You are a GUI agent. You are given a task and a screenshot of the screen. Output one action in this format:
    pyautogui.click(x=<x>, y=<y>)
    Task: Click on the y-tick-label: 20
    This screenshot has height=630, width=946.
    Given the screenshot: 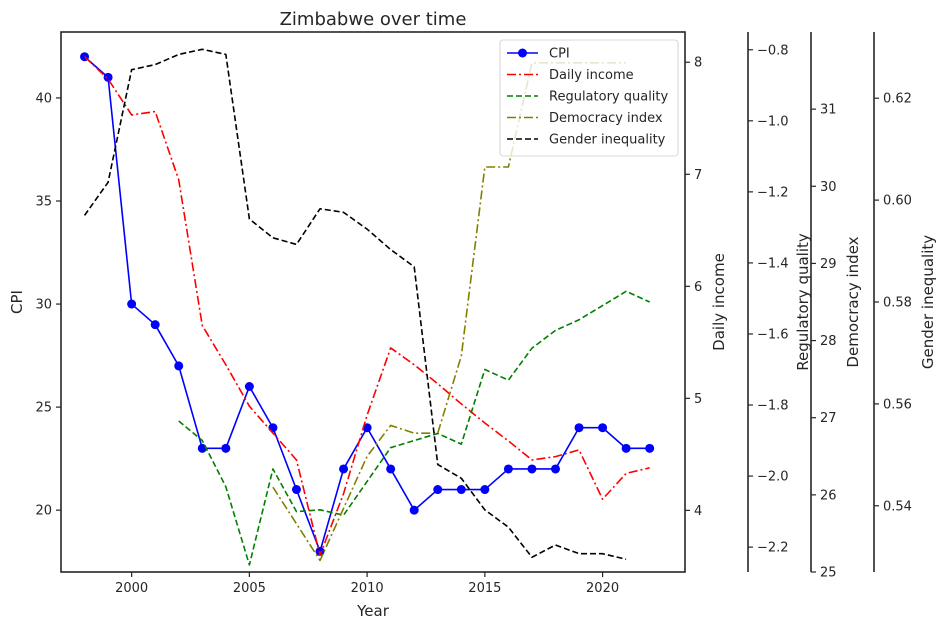 What is the action you would take?
    pyautogui.click(x=43, y=511)
    